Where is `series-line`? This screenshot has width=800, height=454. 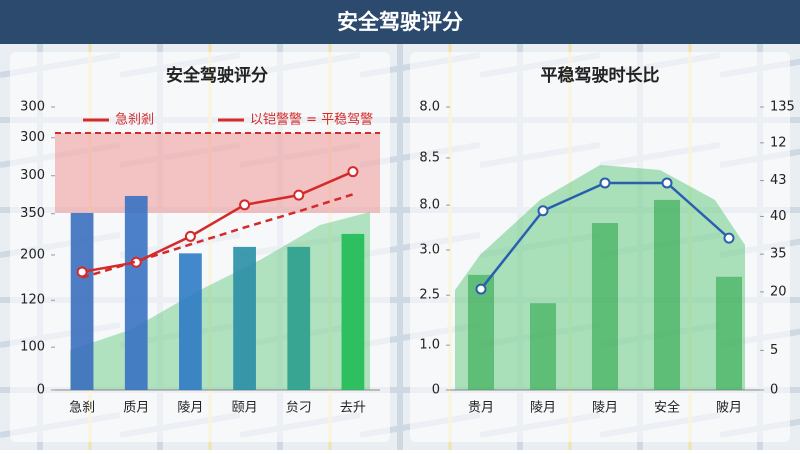
series-line is located at coordinates (217, 222).